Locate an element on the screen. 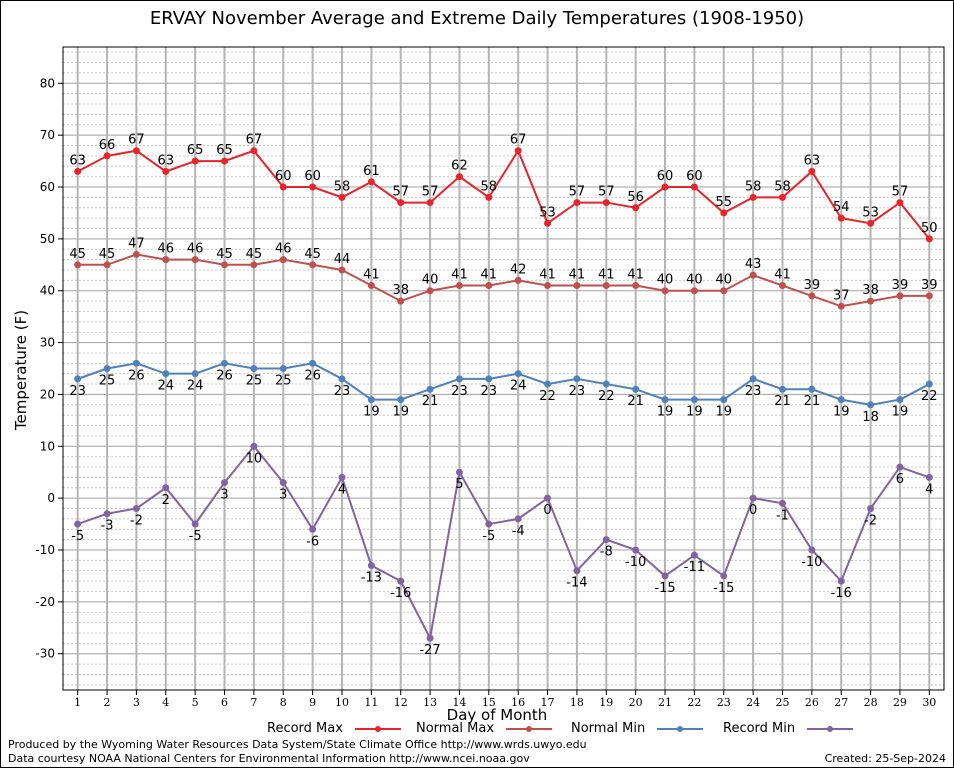 This screenshot has height=768, width=954. x-tick-label: 21 is located at coordinates (665, 702).